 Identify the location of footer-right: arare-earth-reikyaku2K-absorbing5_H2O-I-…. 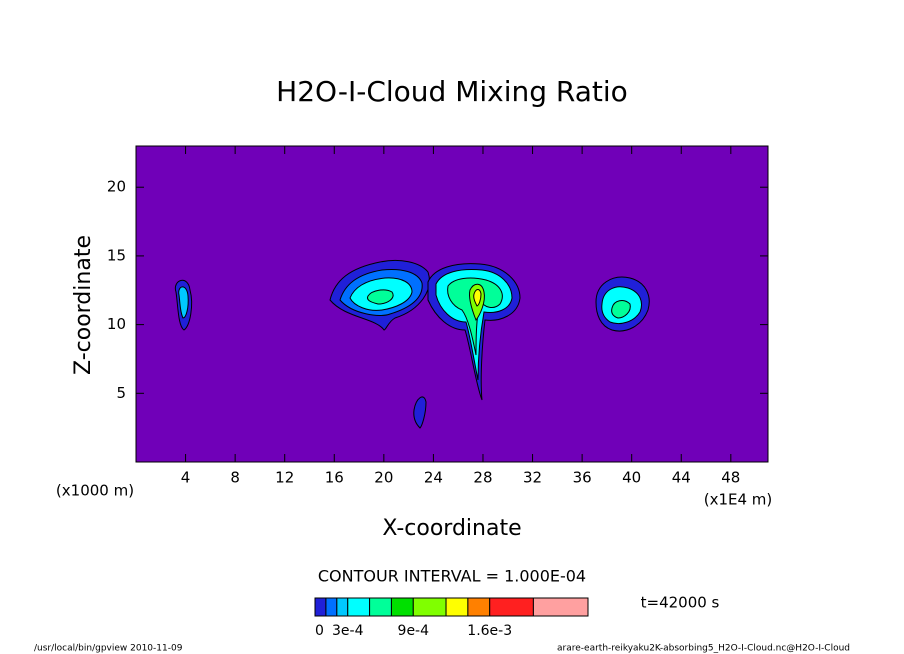
(703, 649).